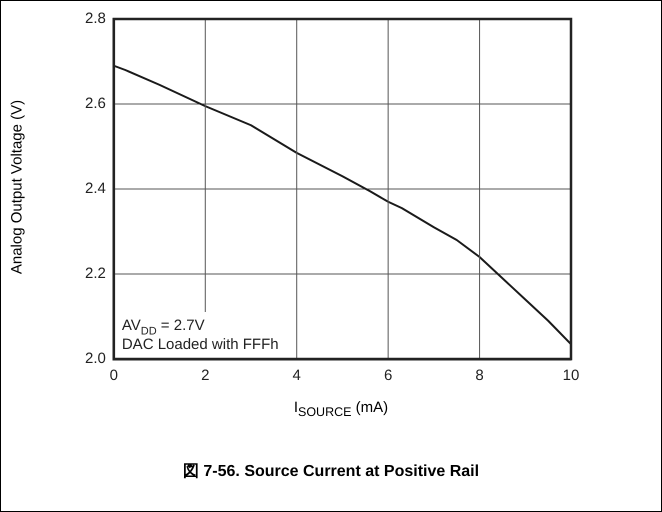  I want to click on x-tick-label: 0, so click(114, 375).